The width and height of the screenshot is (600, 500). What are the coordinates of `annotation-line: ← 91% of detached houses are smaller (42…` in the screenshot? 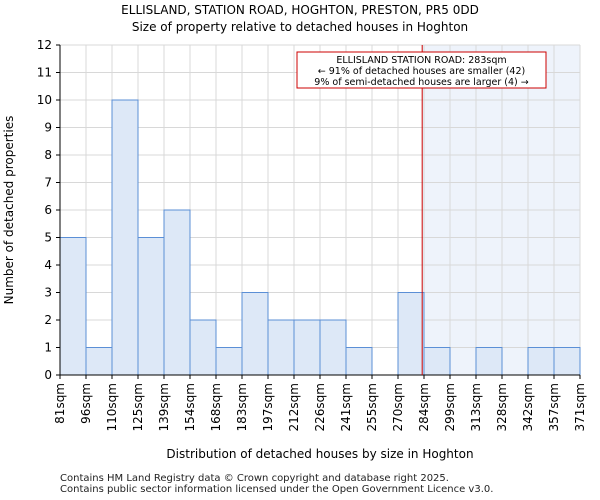 It's located at (421, 71).